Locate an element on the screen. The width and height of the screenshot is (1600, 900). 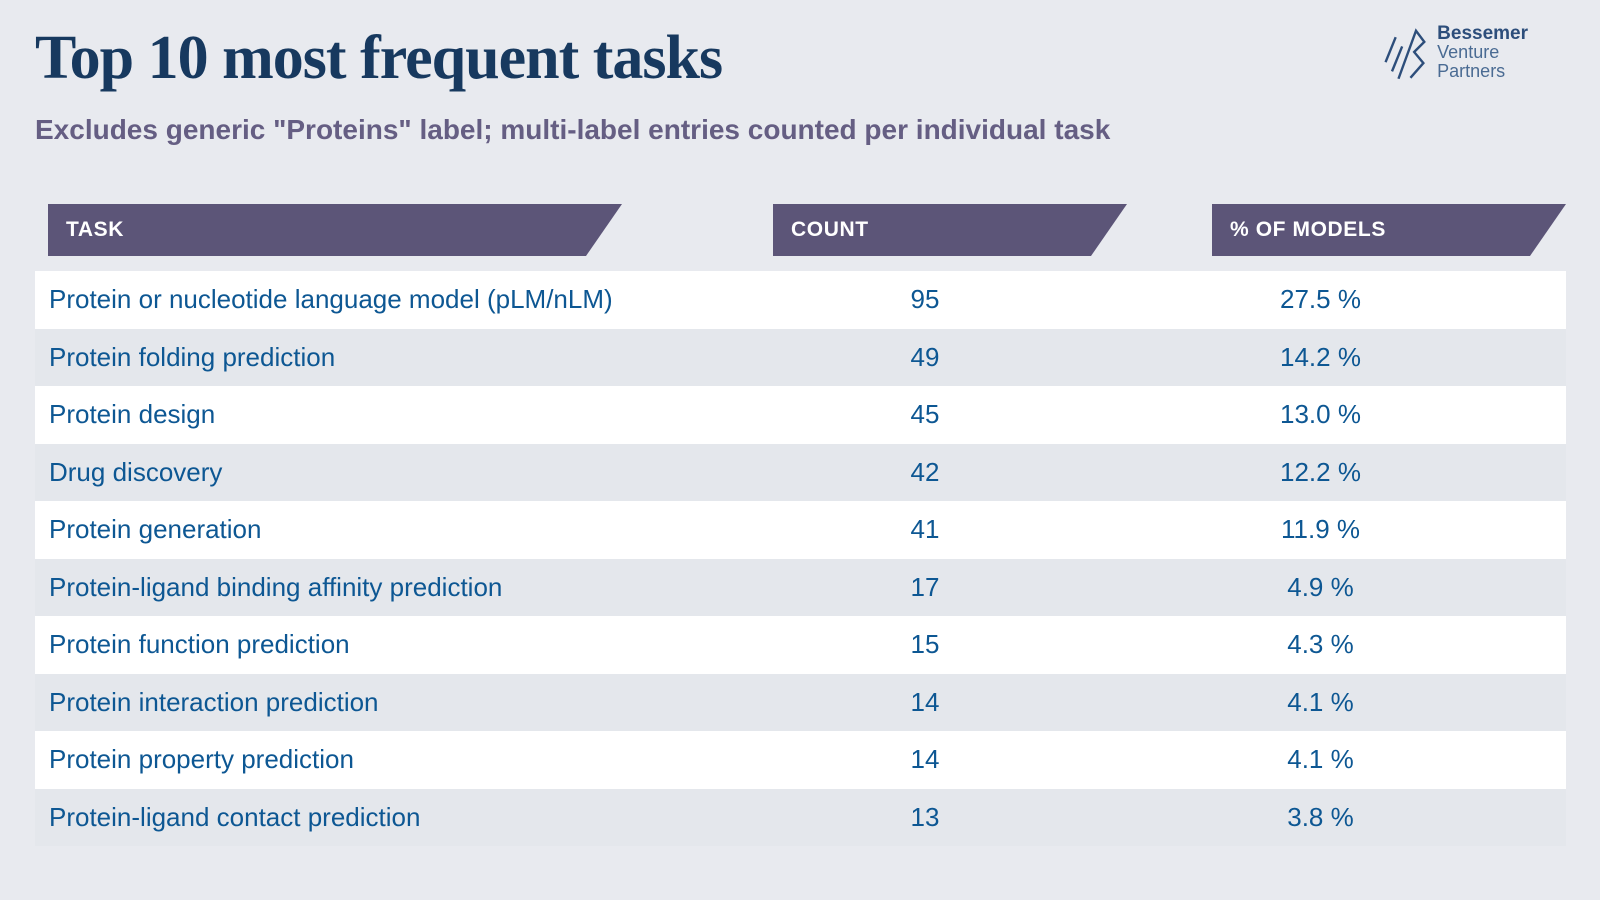
column-header-percent: % OF MODELS is located at coordinates (1389, 230).